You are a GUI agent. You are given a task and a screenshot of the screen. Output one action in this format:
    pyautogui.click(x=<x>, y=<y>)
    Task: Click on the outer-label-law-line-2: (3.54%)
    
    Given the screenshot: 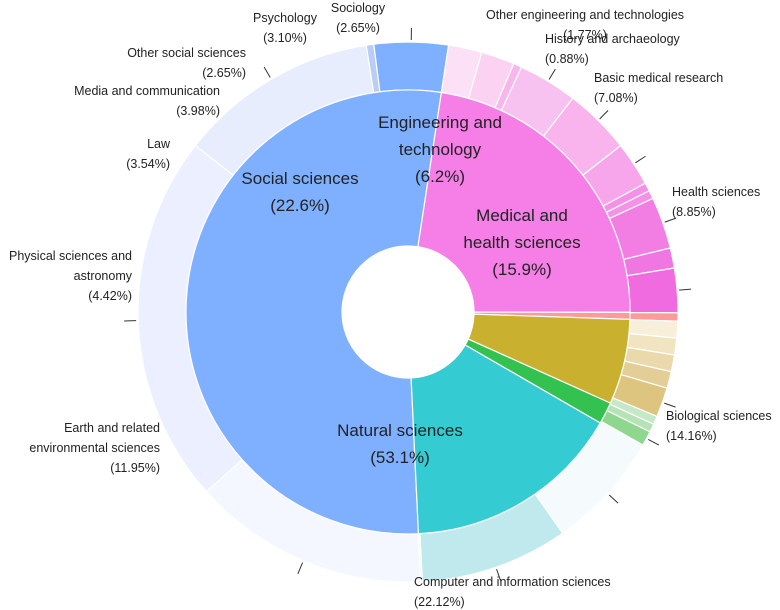 What is the action you would take?
    pyautogui.click(x=148, y=164)
    